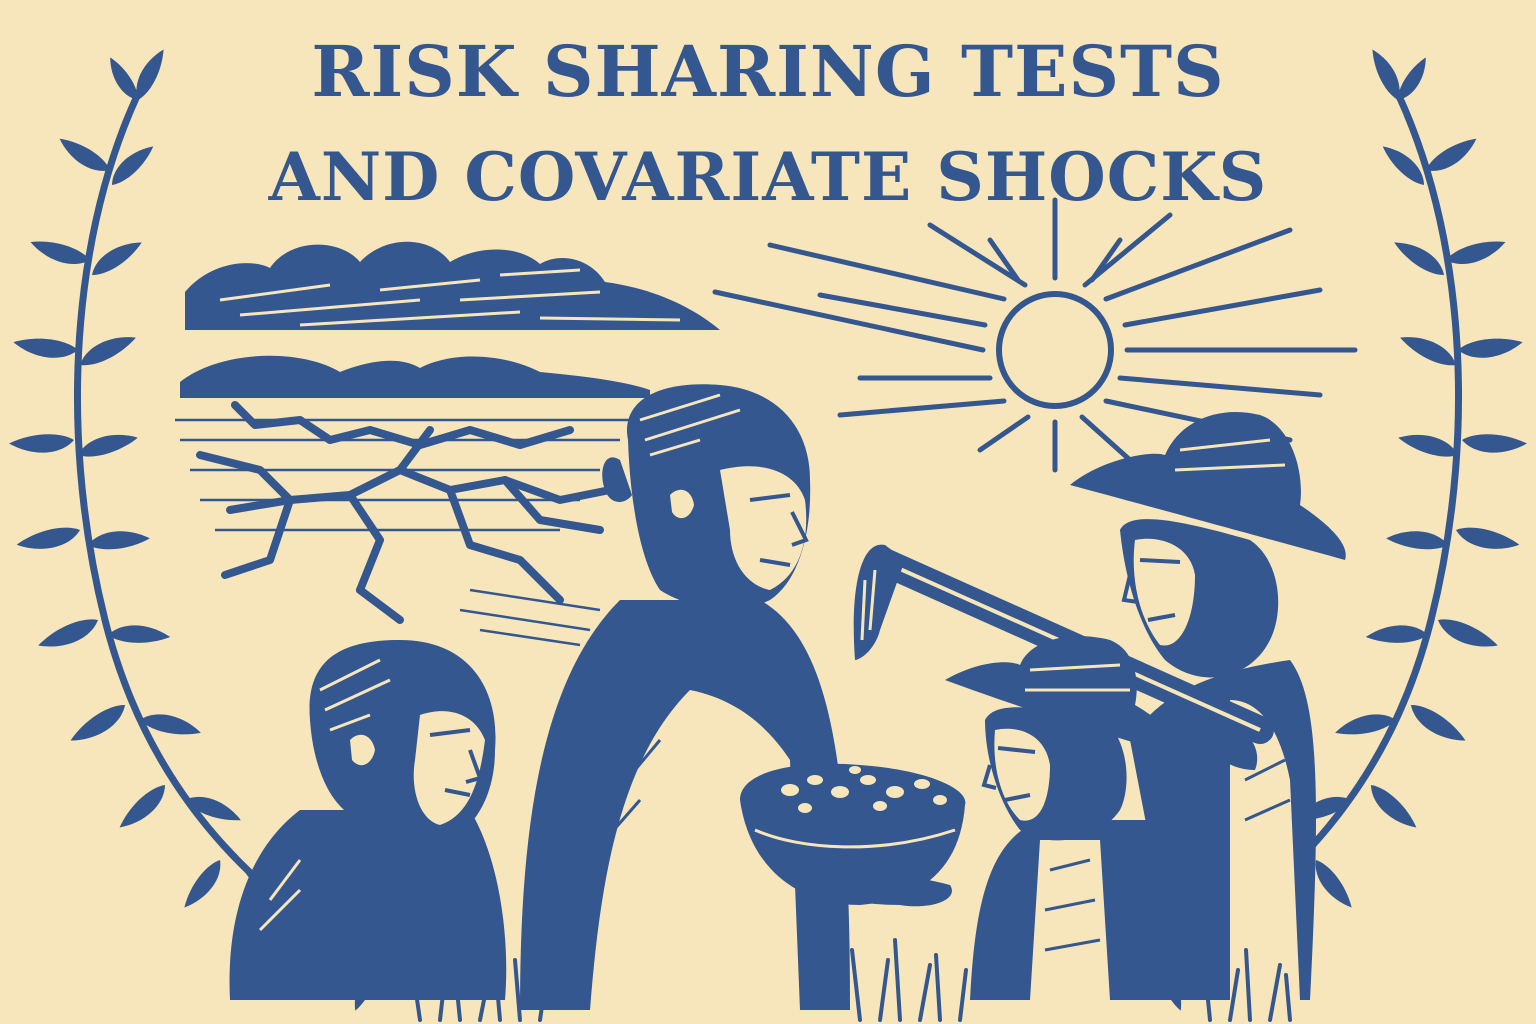 This screenshot has height=1024, width=1536. What do you see at coordinates (452, 285) in the screenshot?
I see `cloud-icon` at bounding box center [452, 285].